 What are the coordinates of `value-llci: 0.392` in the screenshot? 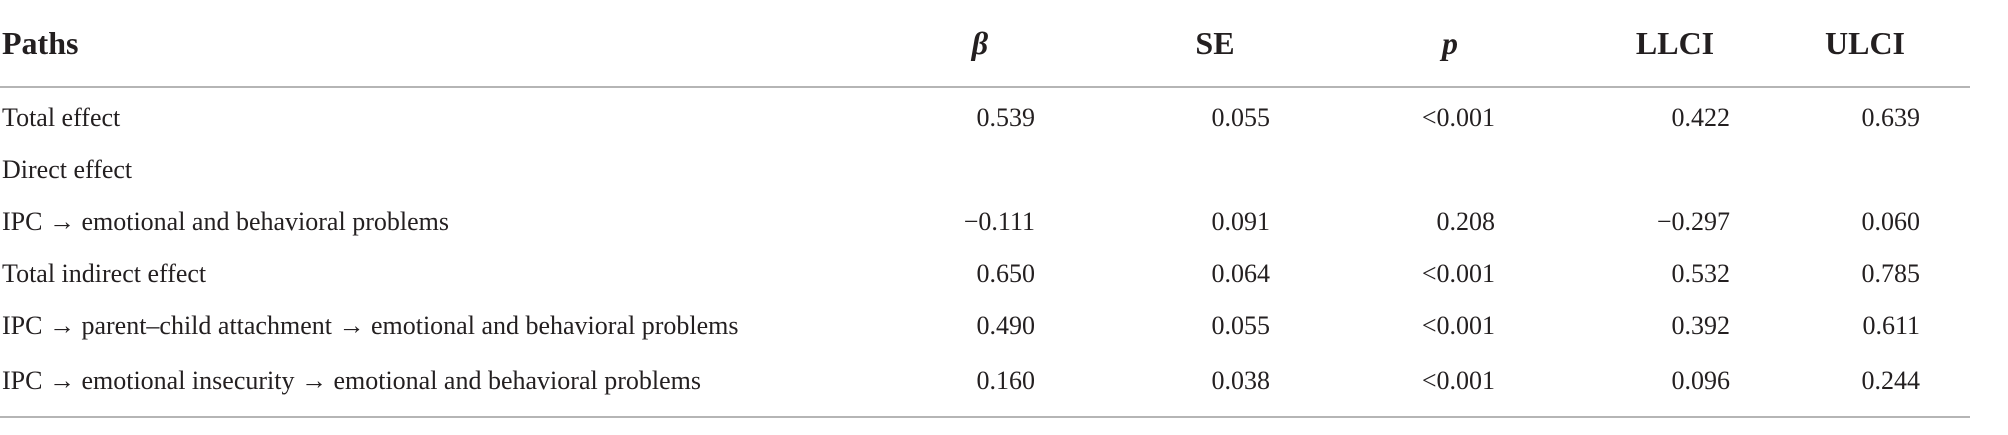 It's located at (1701, 325).